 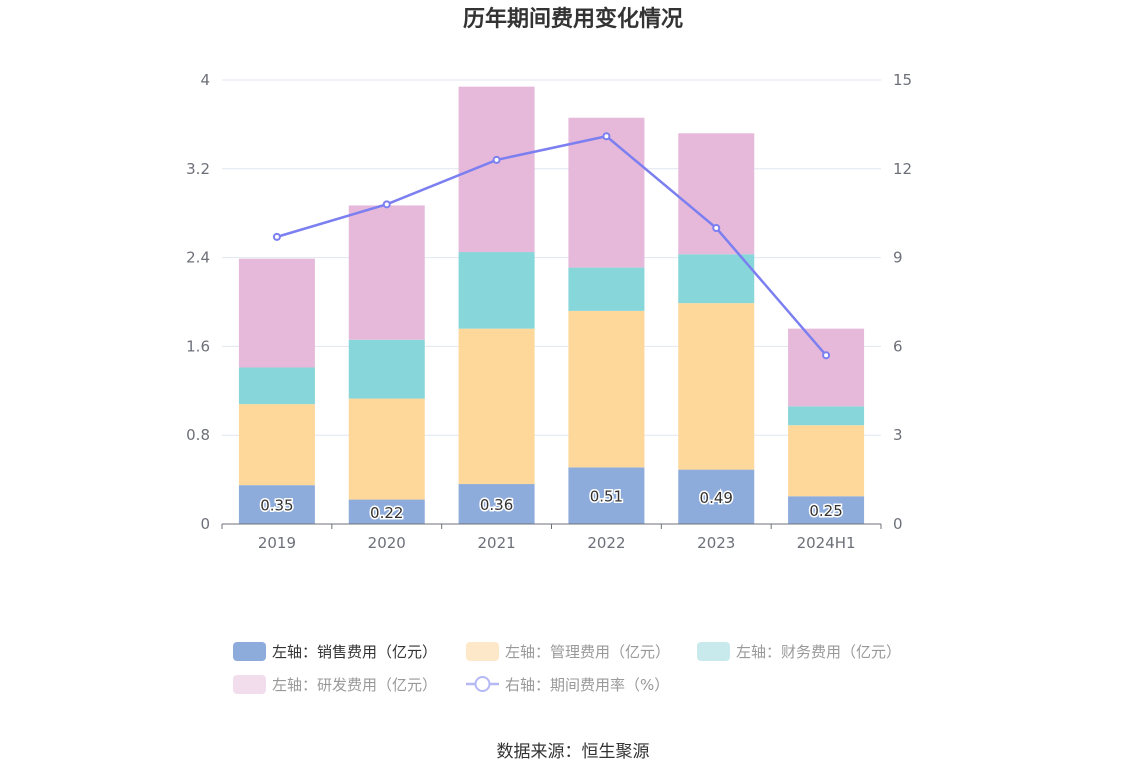 I want to click on bar-data-label: 0.25, so click(x=825, y=511).